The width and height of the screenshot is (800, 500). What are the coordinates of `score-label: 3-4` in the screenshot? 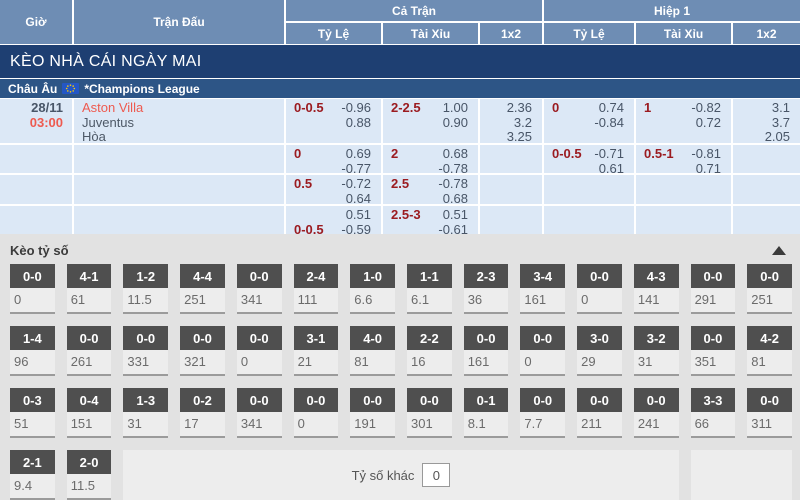 It's located at (543, 276).